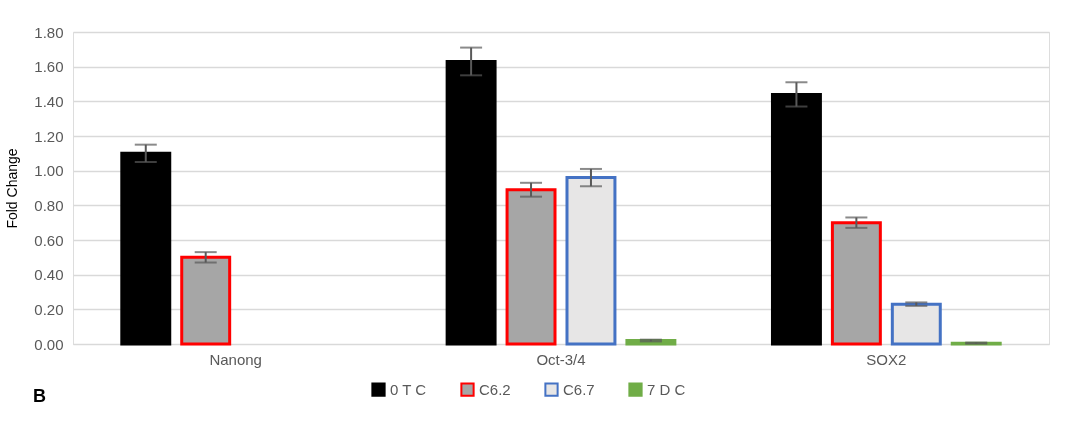 This screenshot has width=1069, height=446. I want to click on x-tick-label: SOX2, so click(886, 359).